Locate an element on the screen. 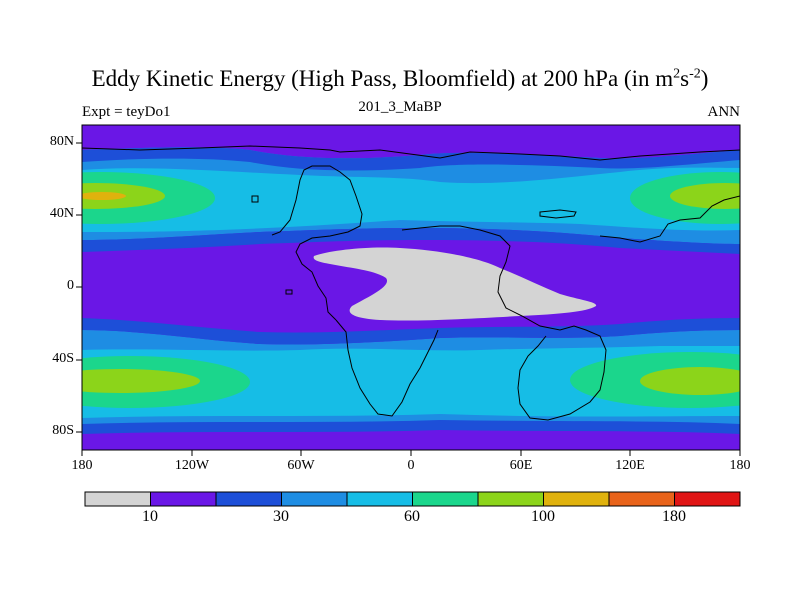 The image size is (800, 600). band-20-30-tropics-south is located at coordinates (411, 331).